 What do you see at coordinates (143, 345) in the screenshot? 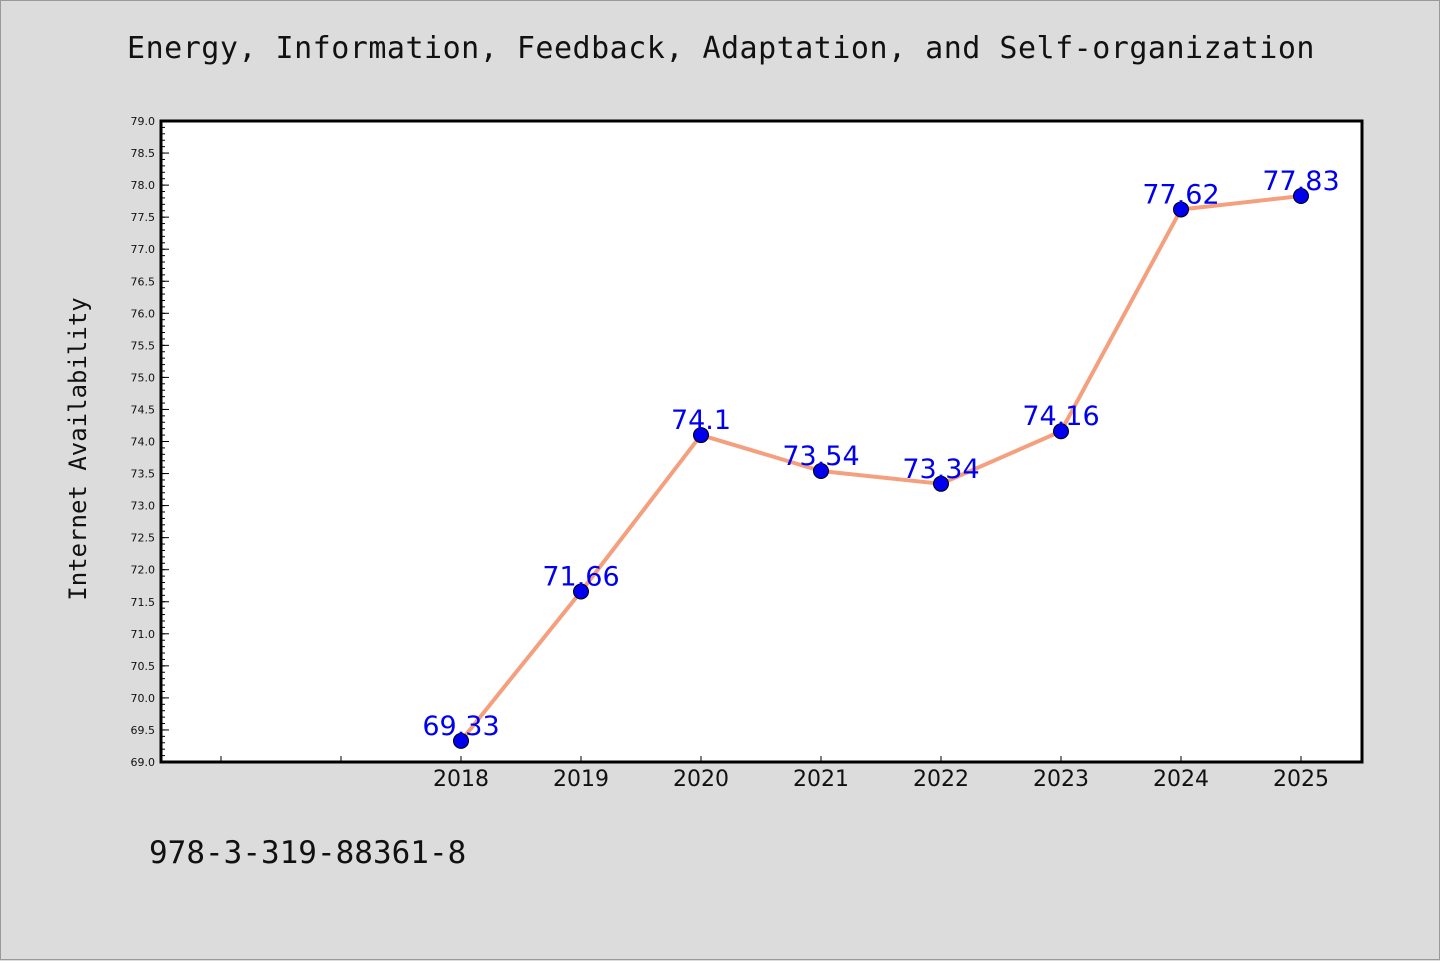
I see `y-tick-label: 75.5` at bounding box center [143, 345].